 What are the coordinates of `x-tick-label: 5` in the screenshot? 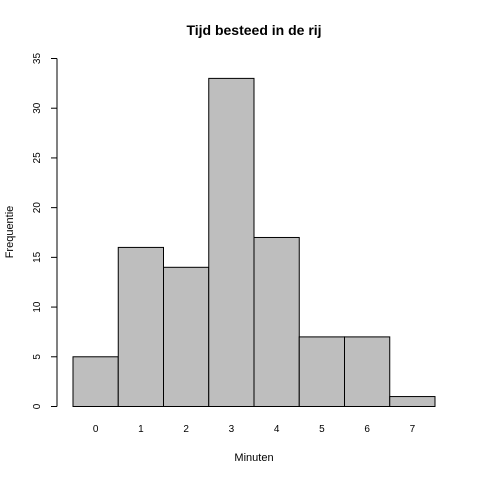 It's located at (322, 429).